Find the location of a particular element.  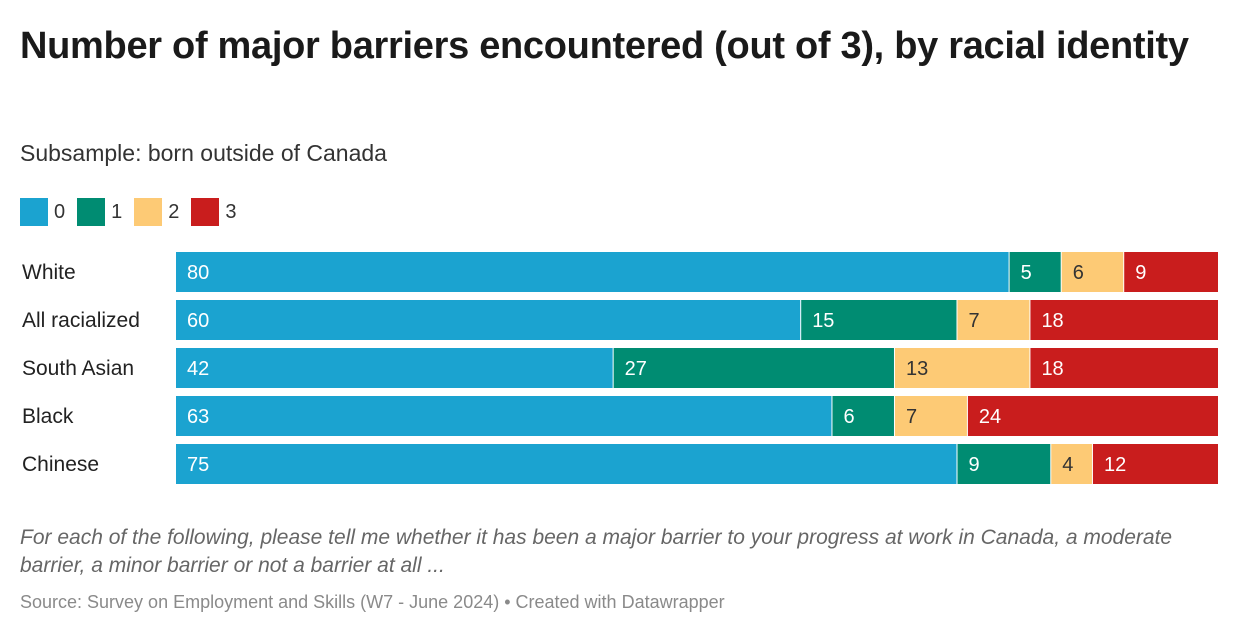

chart-subtitle: Subsample: born outside of Canada is located at coordinates (203, 153).